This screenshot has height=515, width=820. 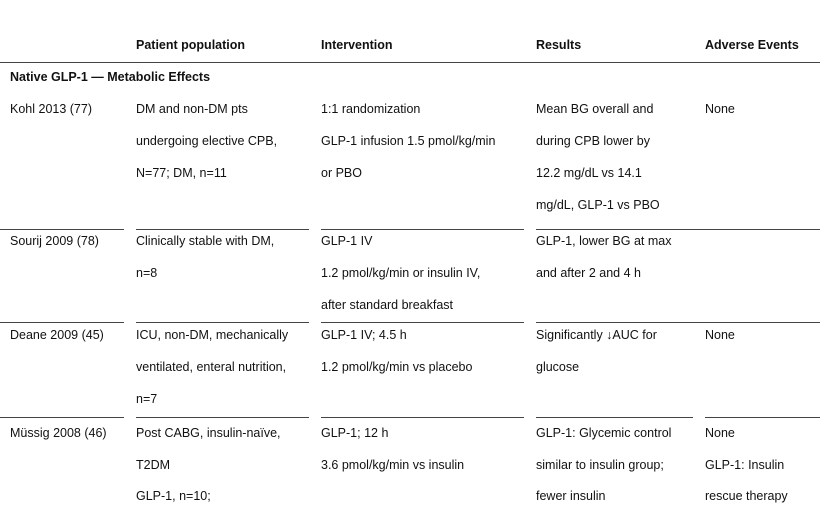 What do you see at coordinates (110, 77) in the screenshot?
I see `section-title: Native GLP-1 — Metabolic Effects` at bounding box center [110, 77].